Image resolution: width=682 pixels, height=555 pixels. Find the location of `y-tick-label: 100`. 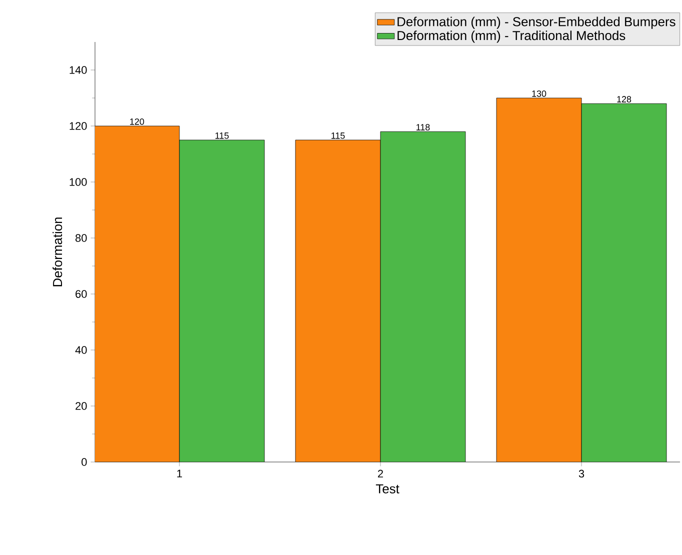

y-tick-label: 100 is located at coordinates (78, 182).